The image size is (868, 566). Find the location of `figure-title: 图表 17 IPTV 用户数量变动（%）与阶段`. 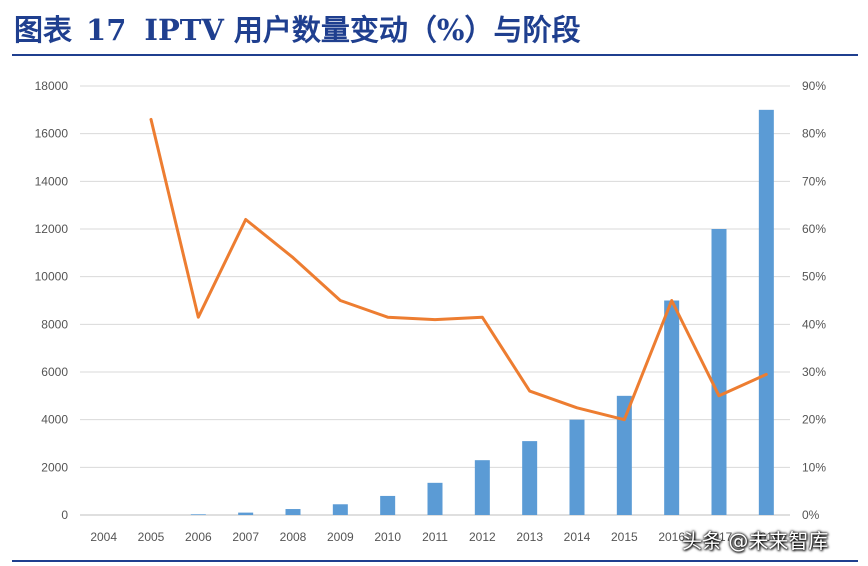

figure-title: 图表 17 IPTV 用户数量变动（%）与阶段 is located at coordinates (297, 30).